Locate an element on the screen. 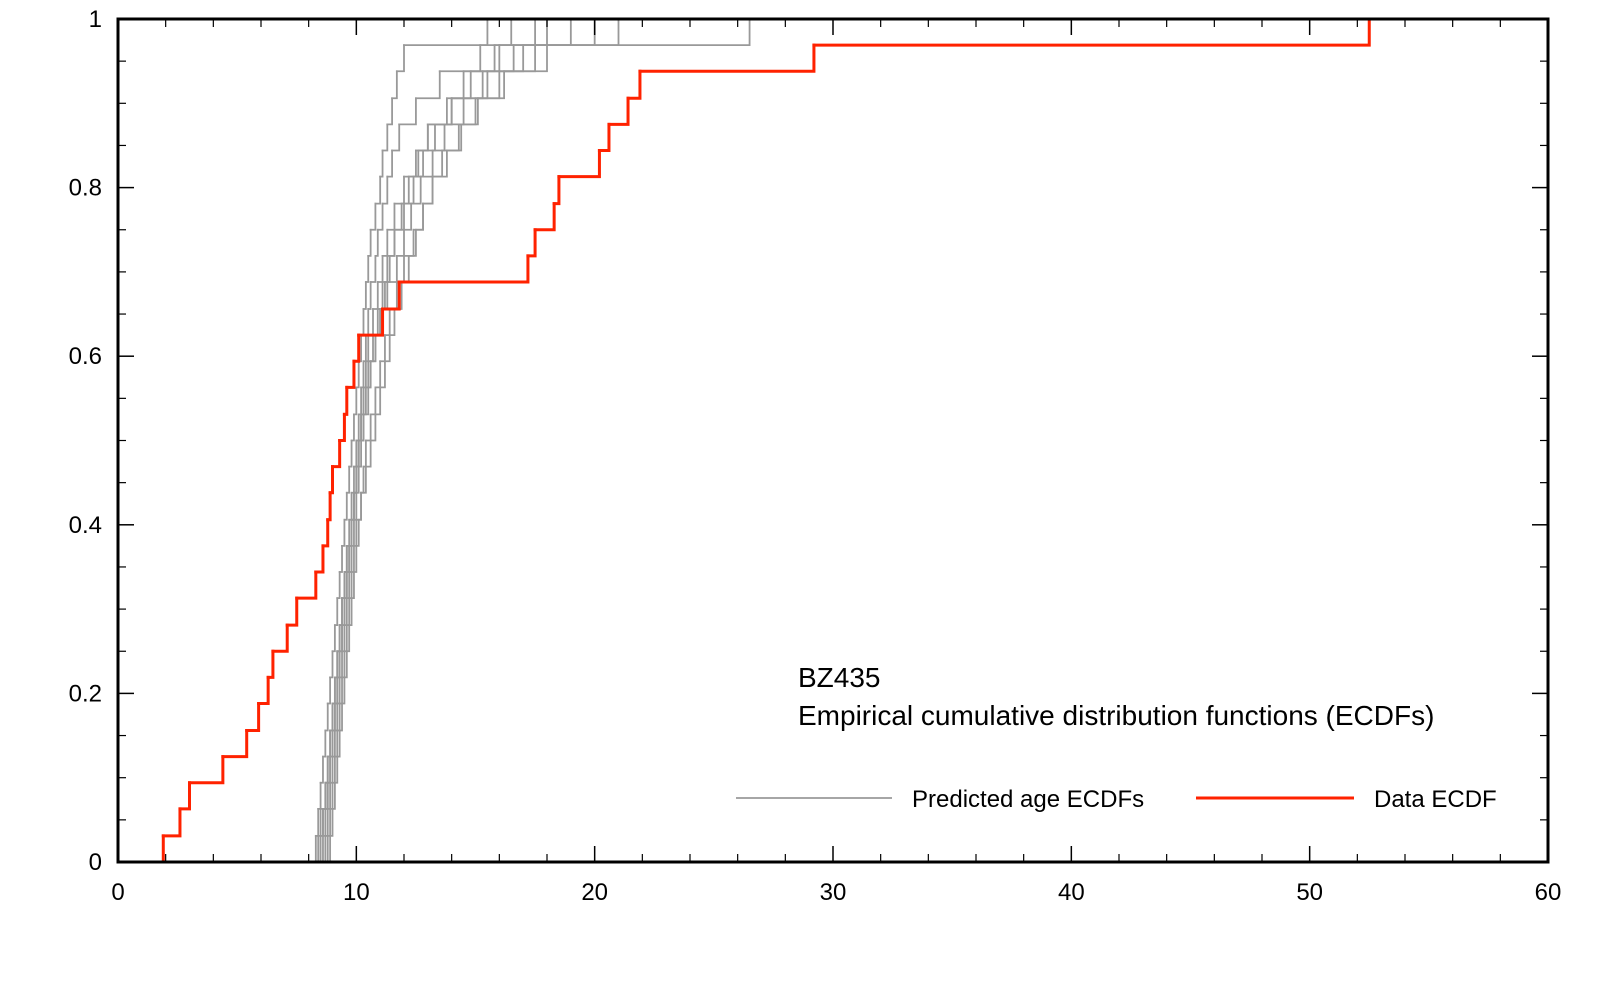 This screenshot has width=1600, height=1000. x-tick-label: 50 is located at coordinates (1309, 892).